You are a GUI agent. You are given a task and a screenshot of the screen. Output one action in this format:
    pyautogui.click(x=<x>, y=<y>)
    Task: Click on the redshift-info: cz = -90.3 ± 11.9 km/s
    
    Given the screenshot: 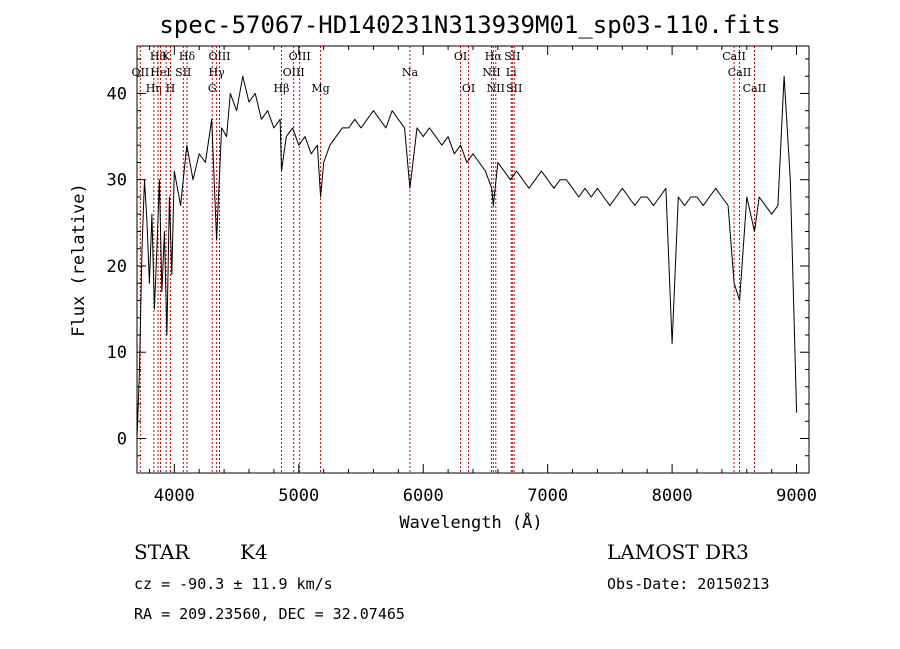 What is the action you would take?
    pyautogui.click(x=233, y=584)
    